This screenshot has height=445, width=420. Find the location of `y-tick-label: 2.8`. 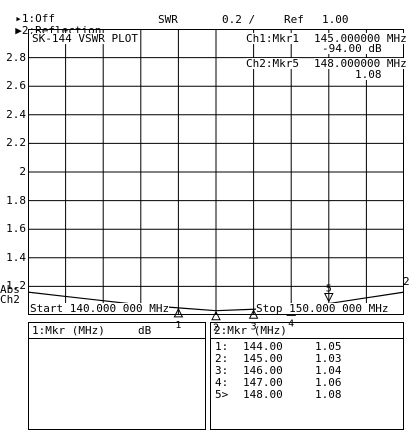

y-tick-label: 2.8 is located at coordinates (16, 57).